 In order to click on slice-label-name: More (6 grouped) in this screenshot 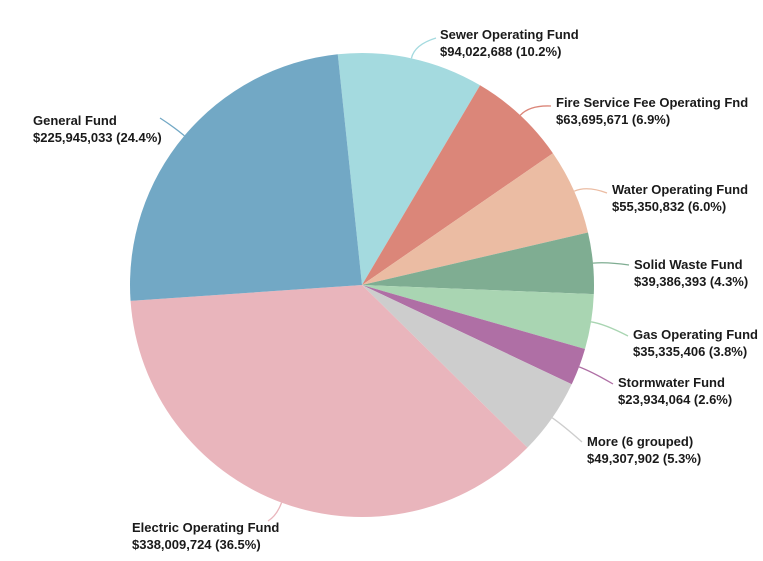, I will do `click(640, 441)`.